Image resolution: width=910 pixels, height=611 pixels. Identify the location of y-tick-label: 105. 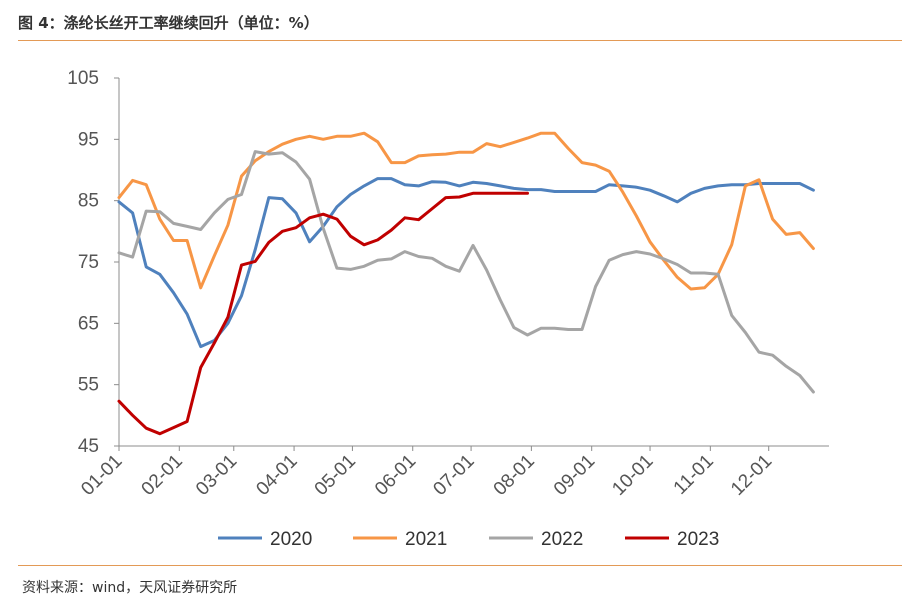
(83, 78).